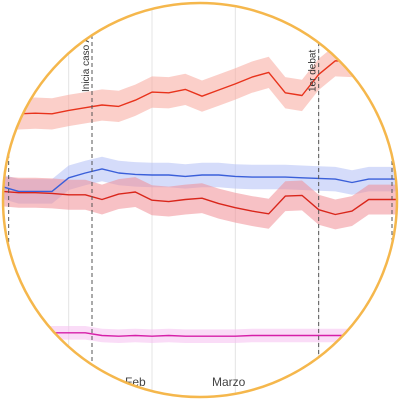 This screenshot has width=400, height=405. Describe the element at coordinates (312, 382) in the screenshot. I see `x-tick-label-3: Ab` at that location.